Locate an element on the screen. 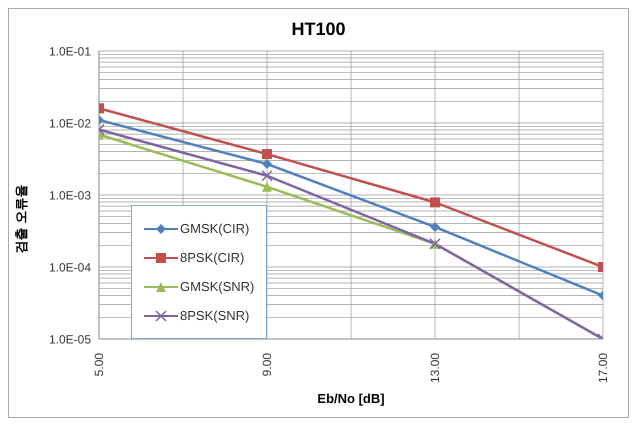  legend-label: GMSK(SNR) is located at coordinates (217, 286).